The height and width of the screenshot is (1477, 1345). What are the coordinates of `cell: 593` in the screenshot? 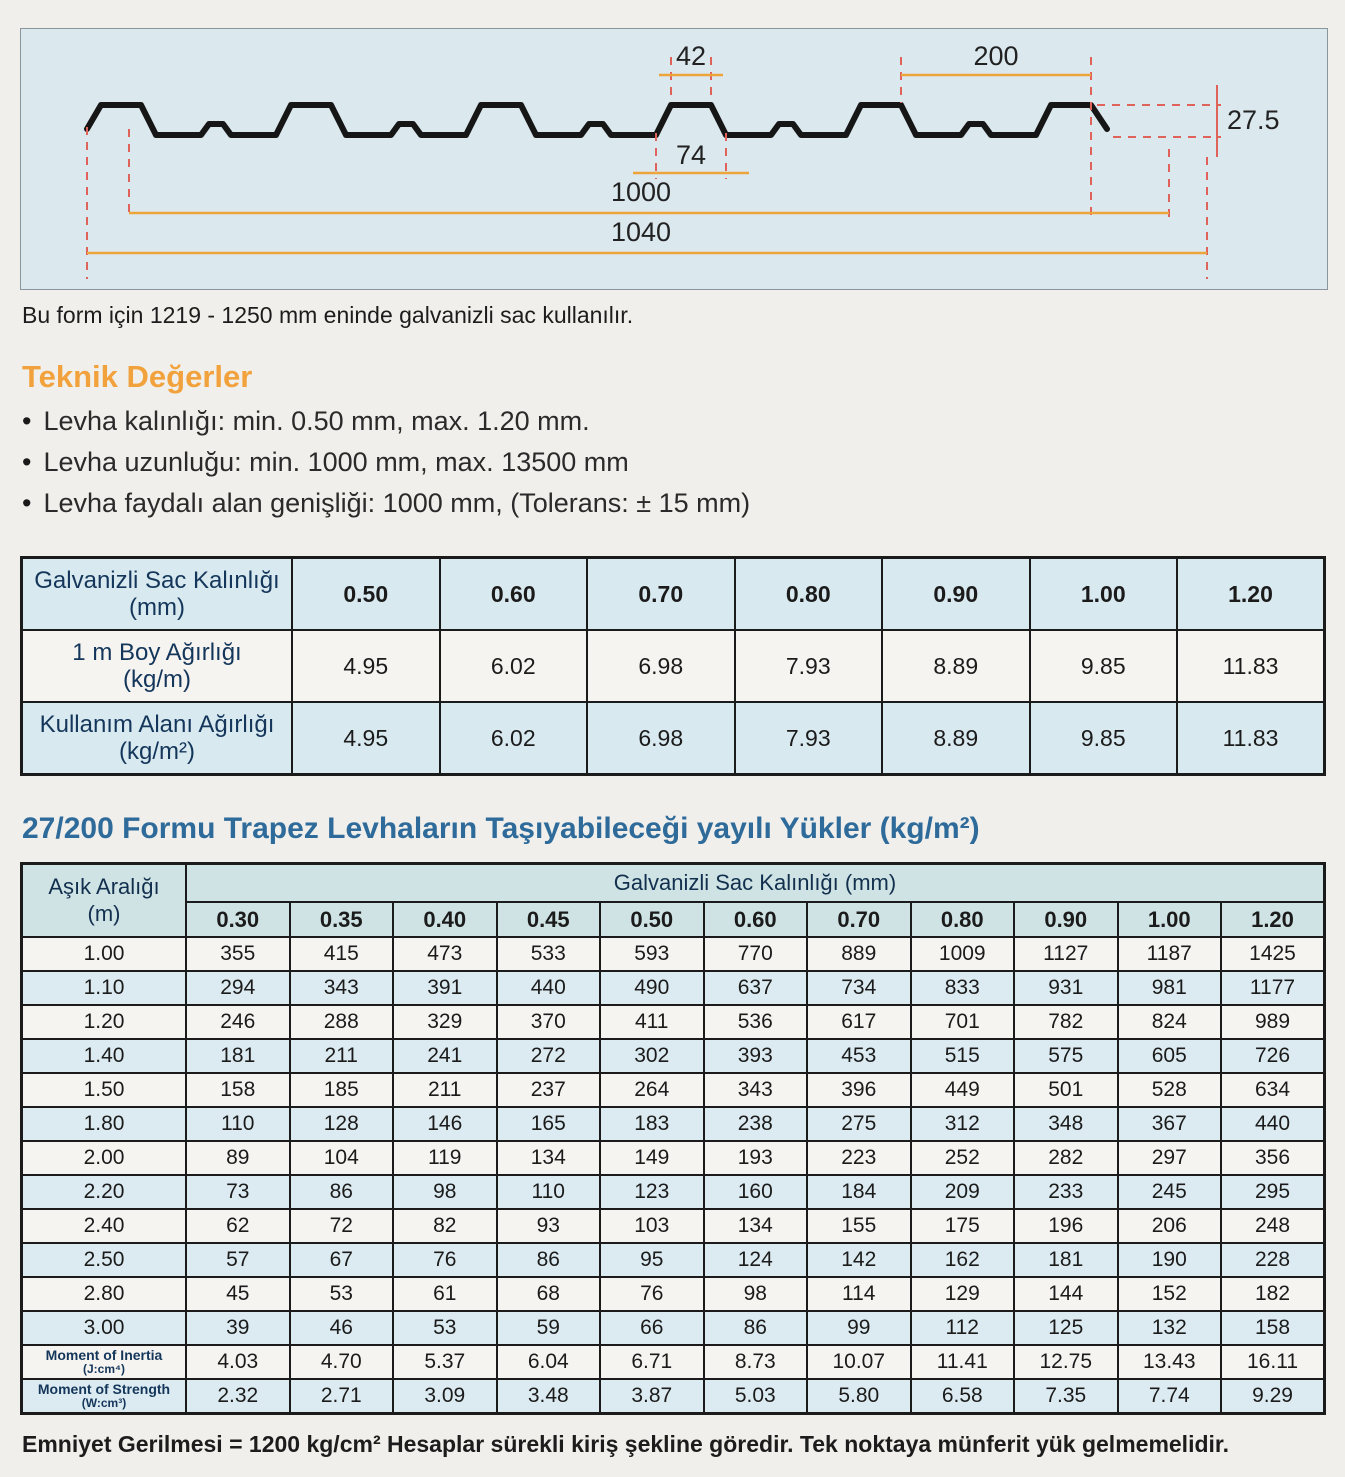 It's located at (652, 954).